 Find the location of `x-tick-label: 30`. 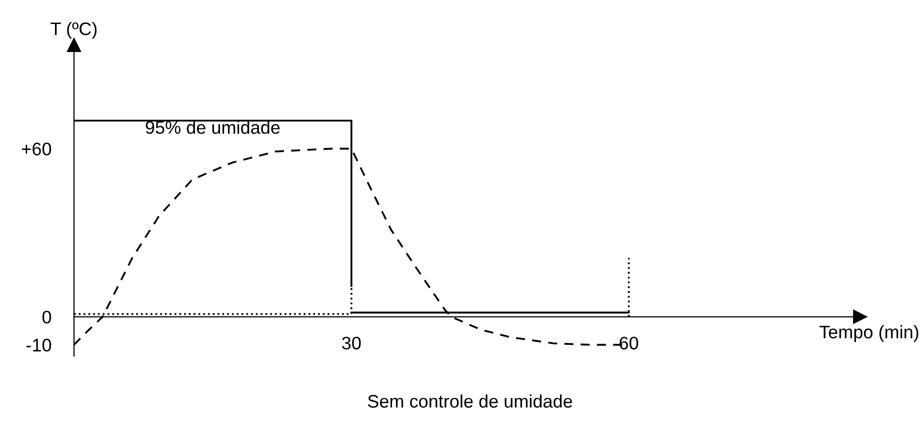

x-tick-label: 30 is located at coordinates (351, 343).